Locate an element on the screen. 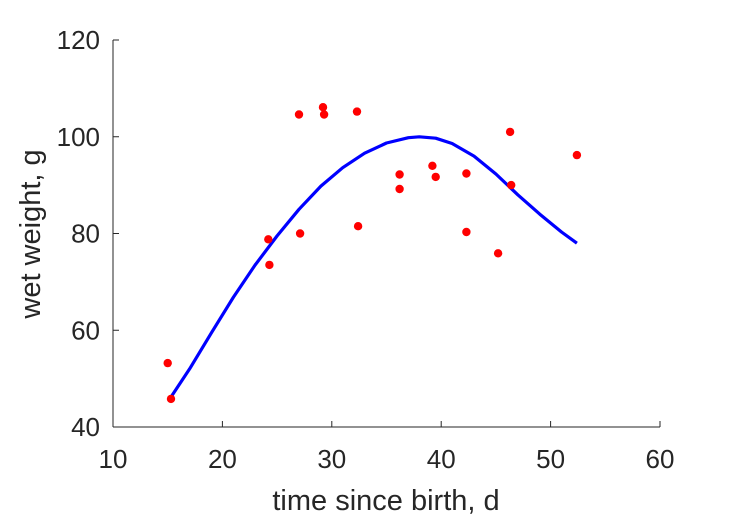 Image resolution: width=729 pixels, height=526 pixels. y-tick-label: 100 is located at coordinates (78, 137).